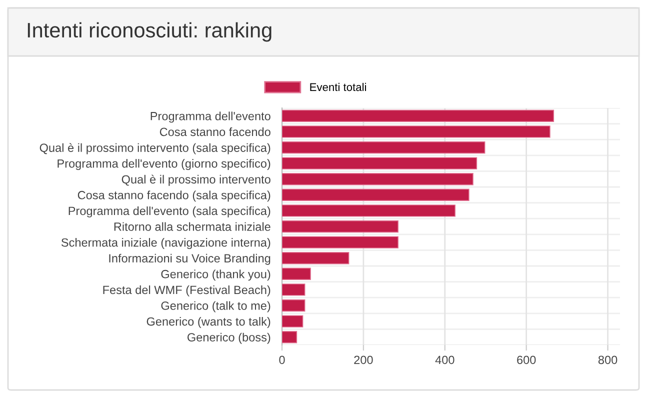 This screenshot has height=398, width=647. I want to click on chart-title: Intenti riconosciuti: ranking, so click(150, 32).